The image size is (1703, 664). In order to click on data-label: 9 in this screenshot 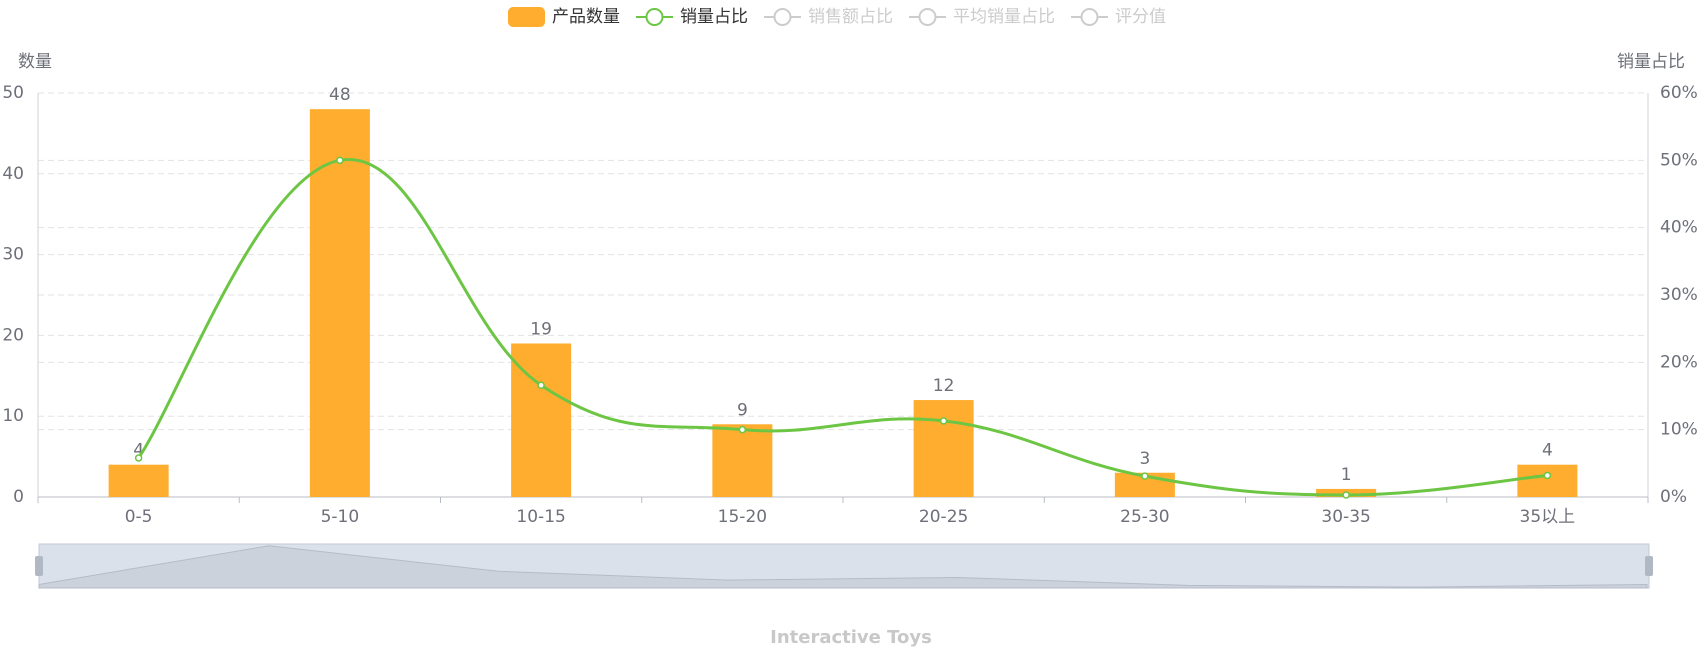, I will do `click(742, 410)`.